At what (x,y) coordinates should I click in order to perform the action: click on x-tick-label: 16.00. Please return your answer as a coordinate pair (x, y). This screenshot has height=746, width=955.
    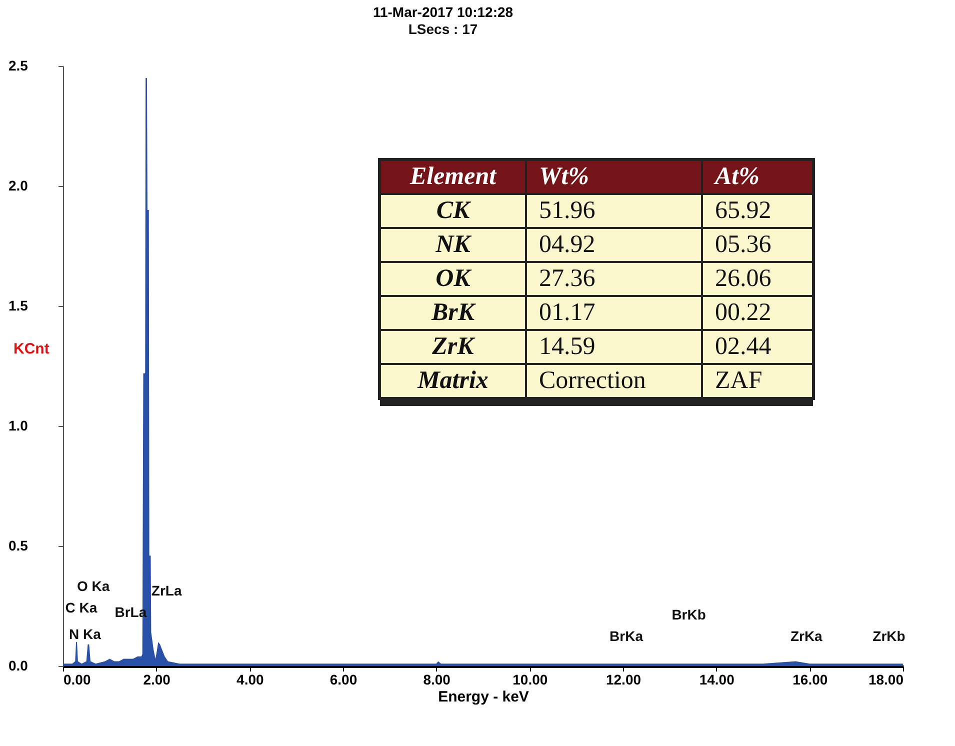
    Looking at the image, I should click on (810, 680).